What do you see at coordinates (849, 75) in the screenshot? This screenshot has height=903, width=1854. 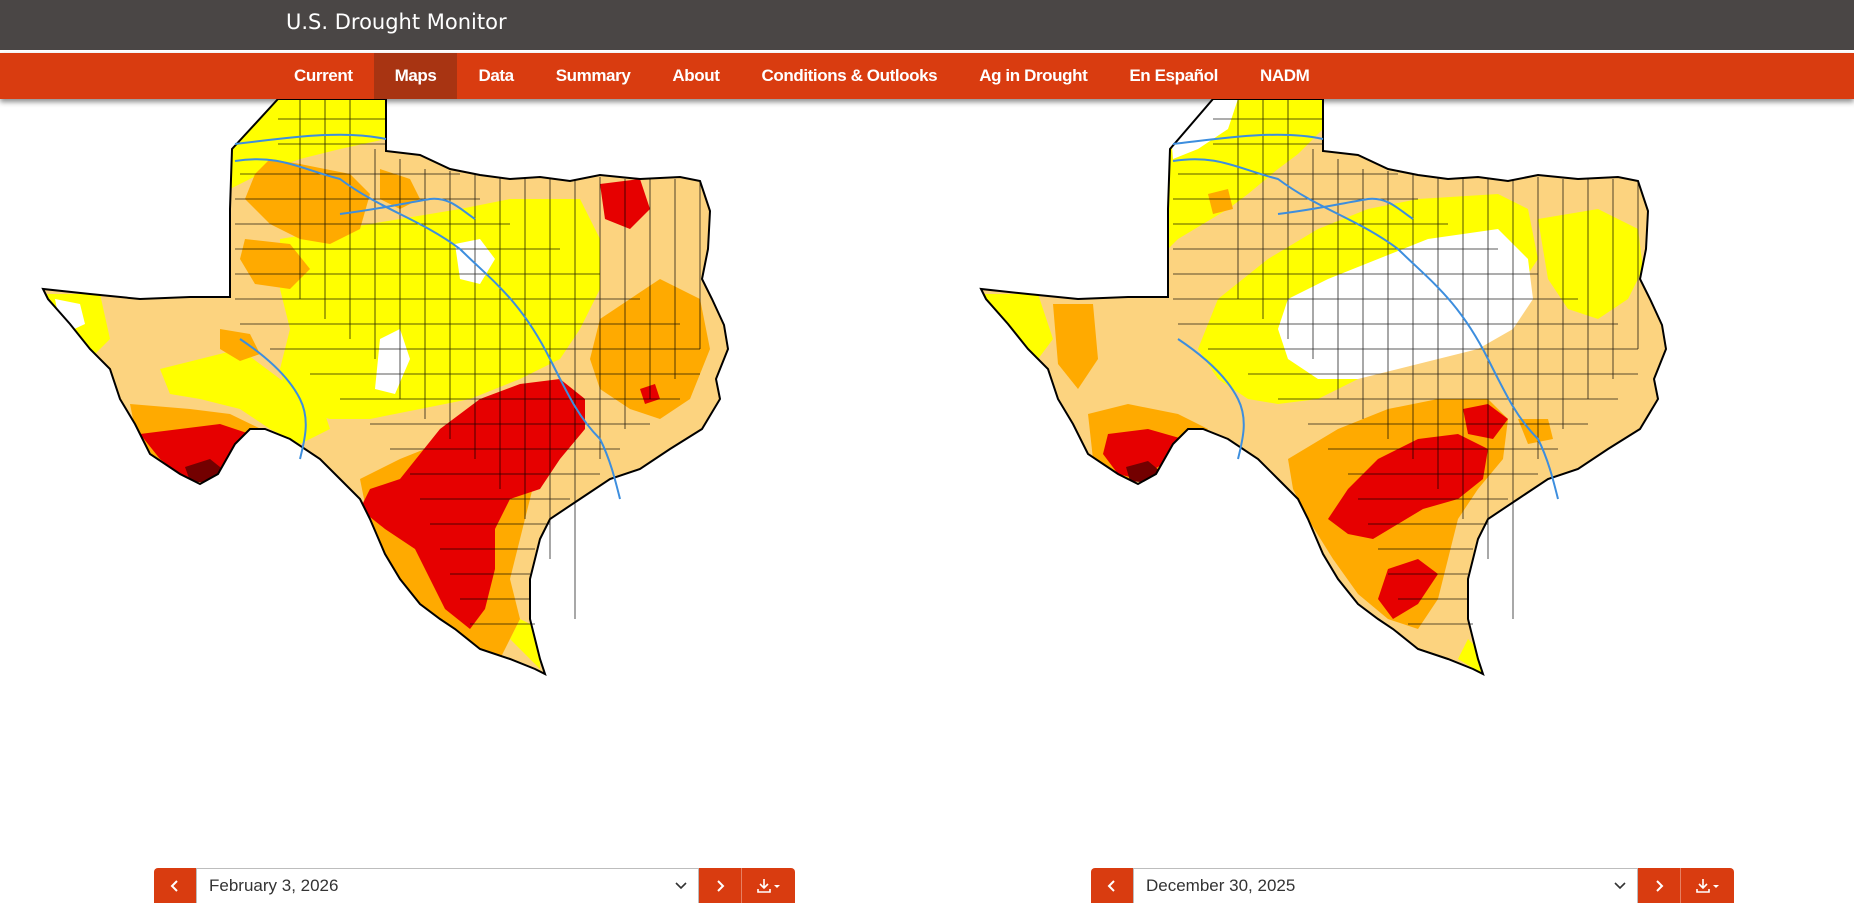 I see `nav-conditions-outlooks: Conditions & Outlooks` at bounding box center [849, 75].